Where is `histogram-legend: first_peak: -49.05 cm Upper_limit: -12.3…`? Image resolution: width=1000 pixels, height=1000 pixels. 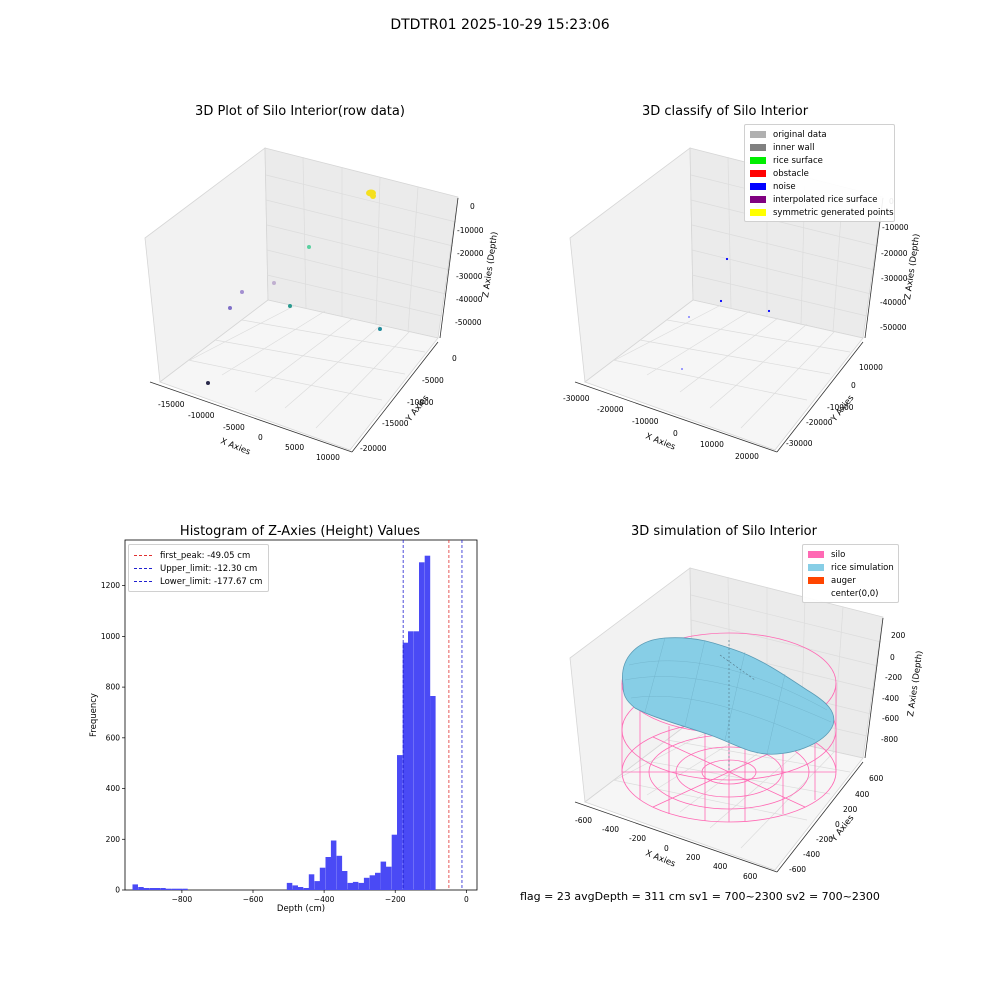 histogram-legend: first_peak: -49.05 cm Upper_limit: -12.3… is located at coordinates (198, 568).